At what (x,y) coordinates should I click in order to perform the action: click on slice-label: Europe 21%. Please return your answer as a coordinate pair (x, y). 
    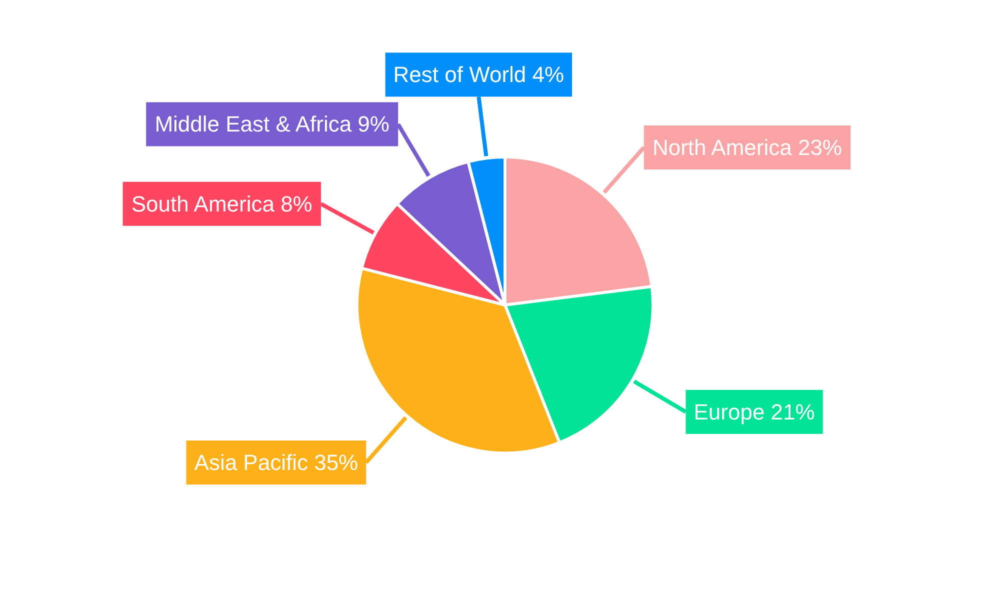
    Looking at the image, I should click on (754, 411).